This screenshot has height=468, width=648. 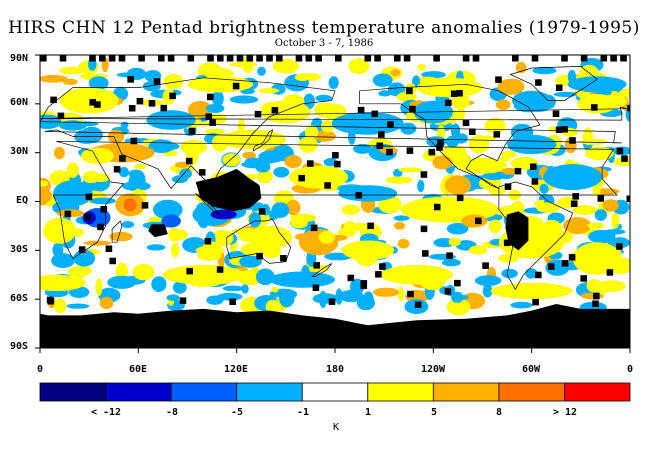 What do you see at coordinates (335, 369) in the screenshot?
I see `lon-label-180: 180` at bounding box center [335, 369].